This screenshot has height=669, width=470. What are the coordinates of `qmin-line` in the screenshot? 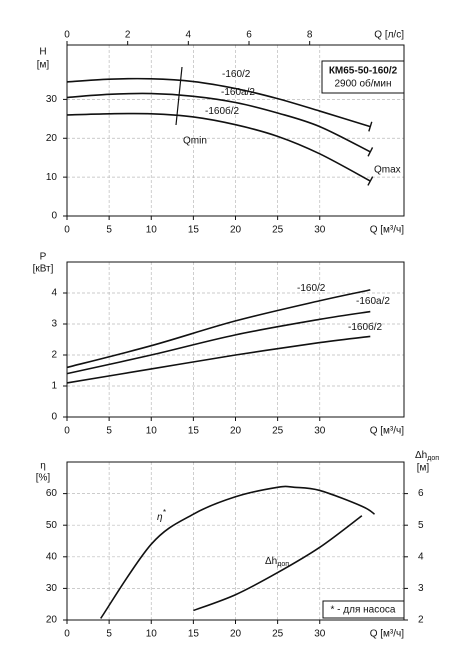 It's located at (179, 96).